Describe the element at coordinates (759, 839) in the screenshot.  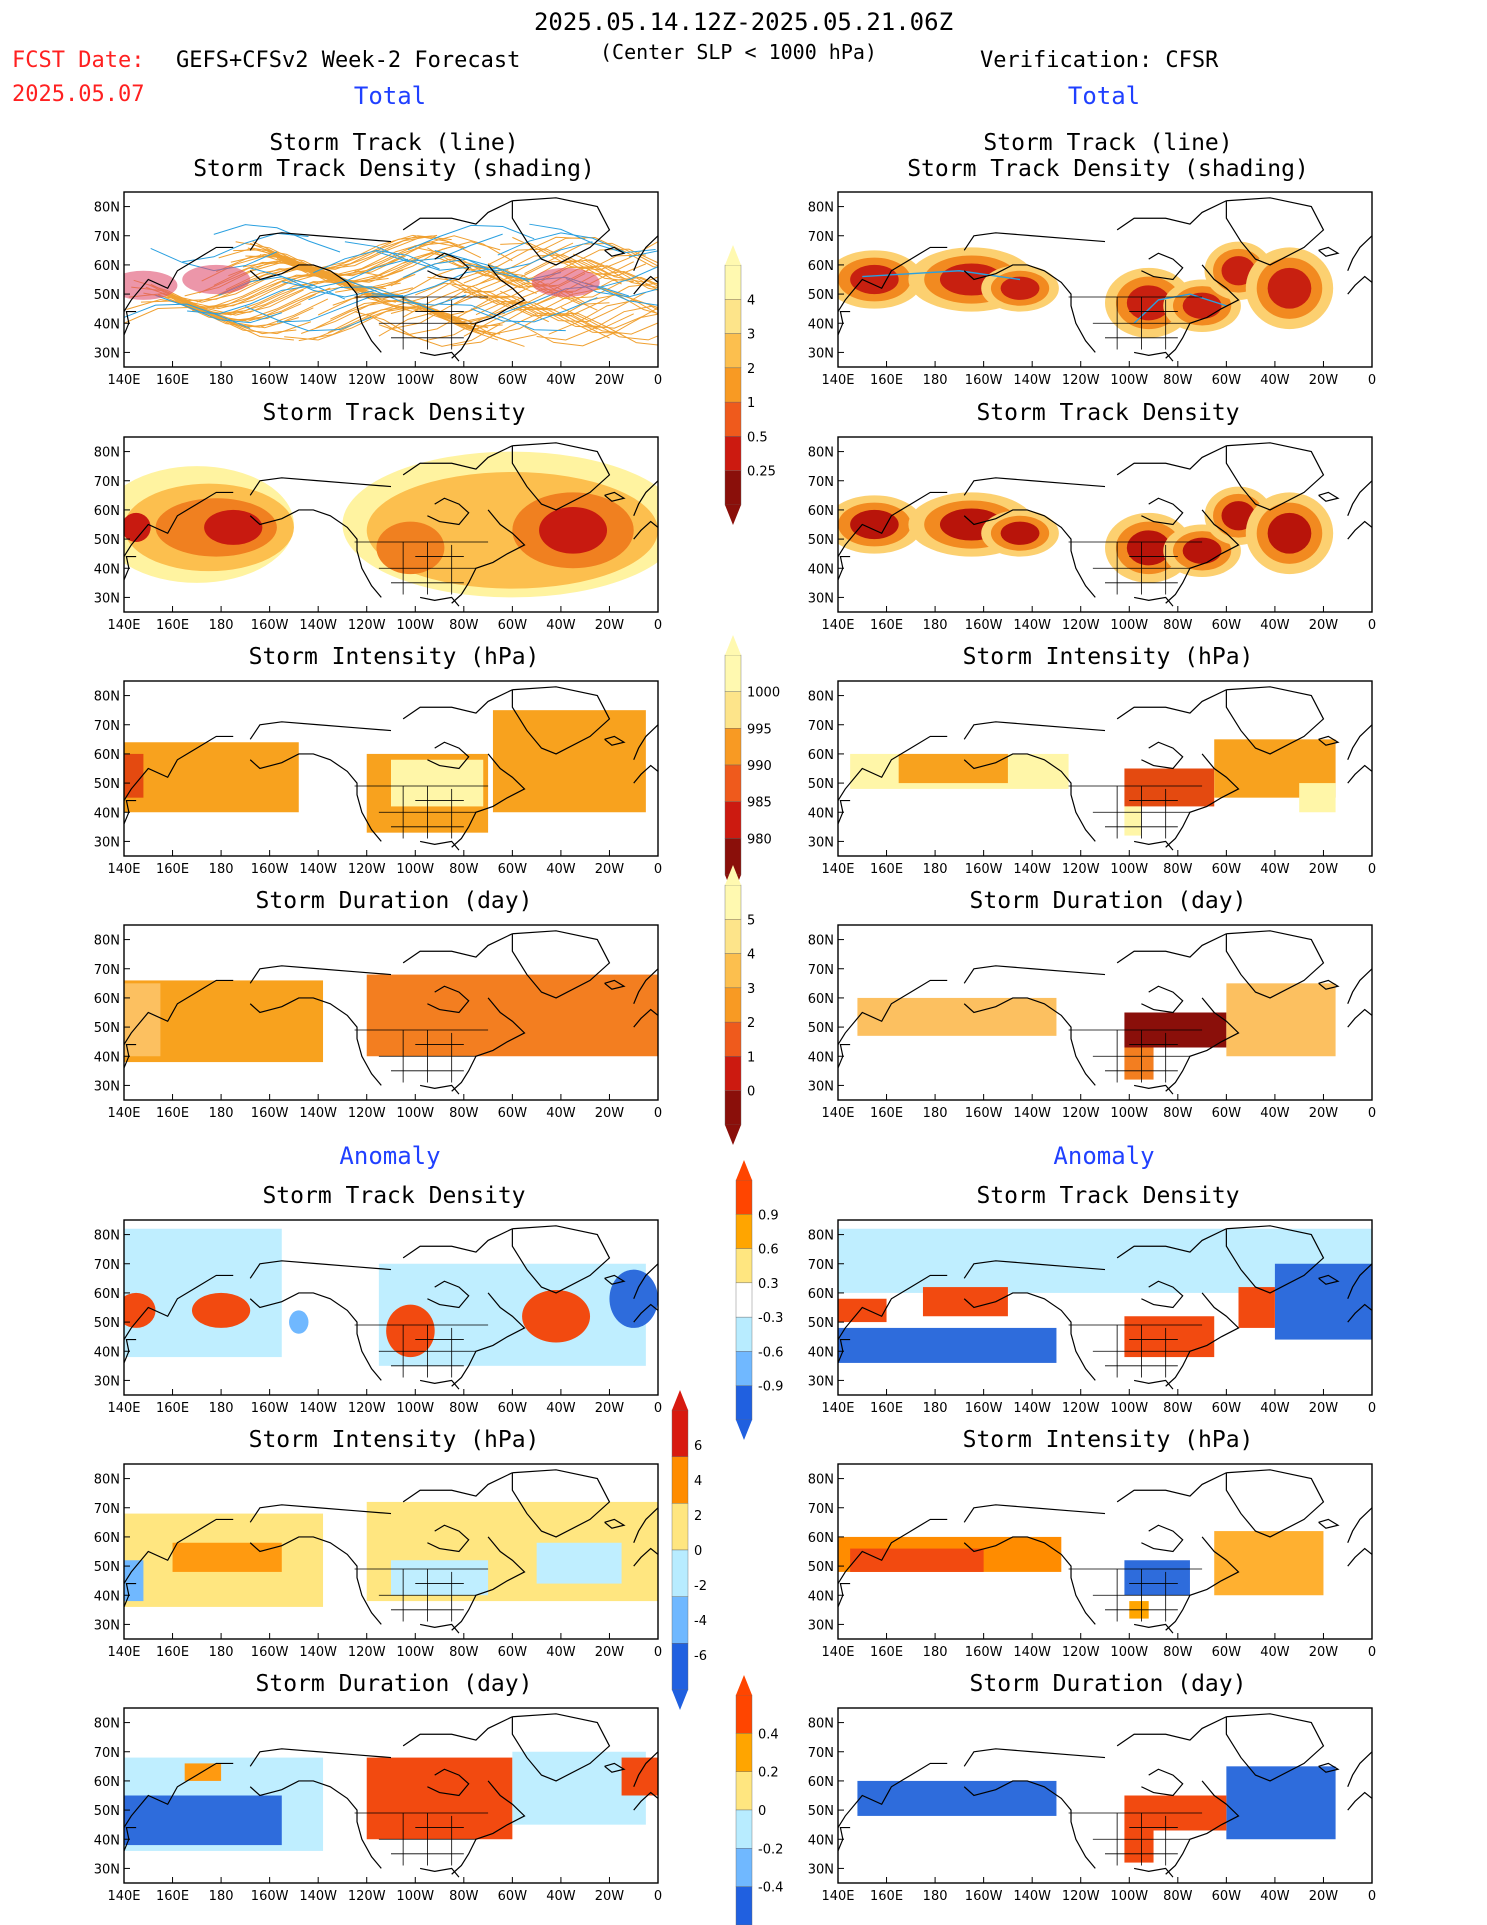
I see `colorbar-label: 980` at that location.